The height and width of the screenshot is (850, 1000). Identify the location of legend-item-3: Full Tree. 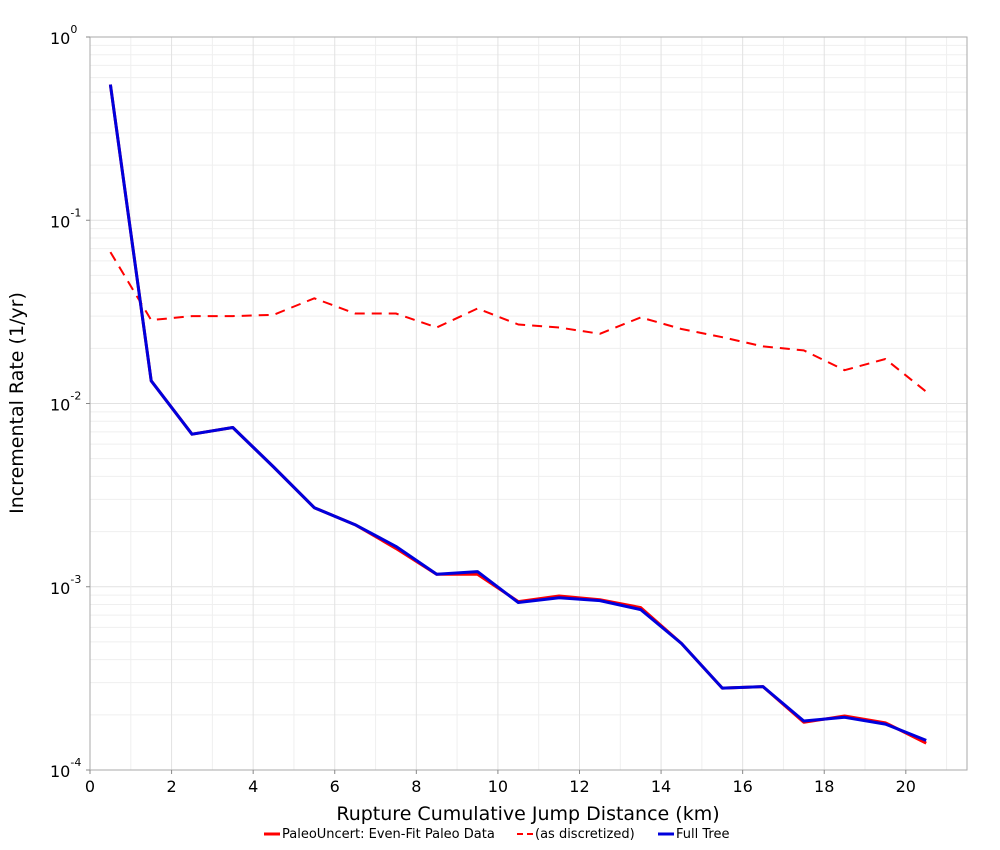
(693, 834).